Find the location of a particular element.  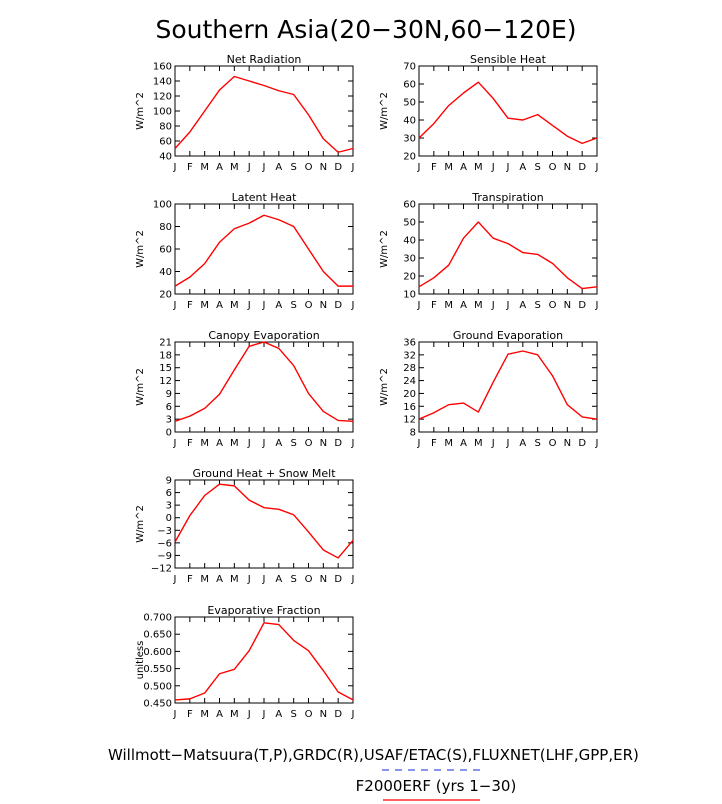

y-tick-label: 0.600 is located at coordinates (157, 652).